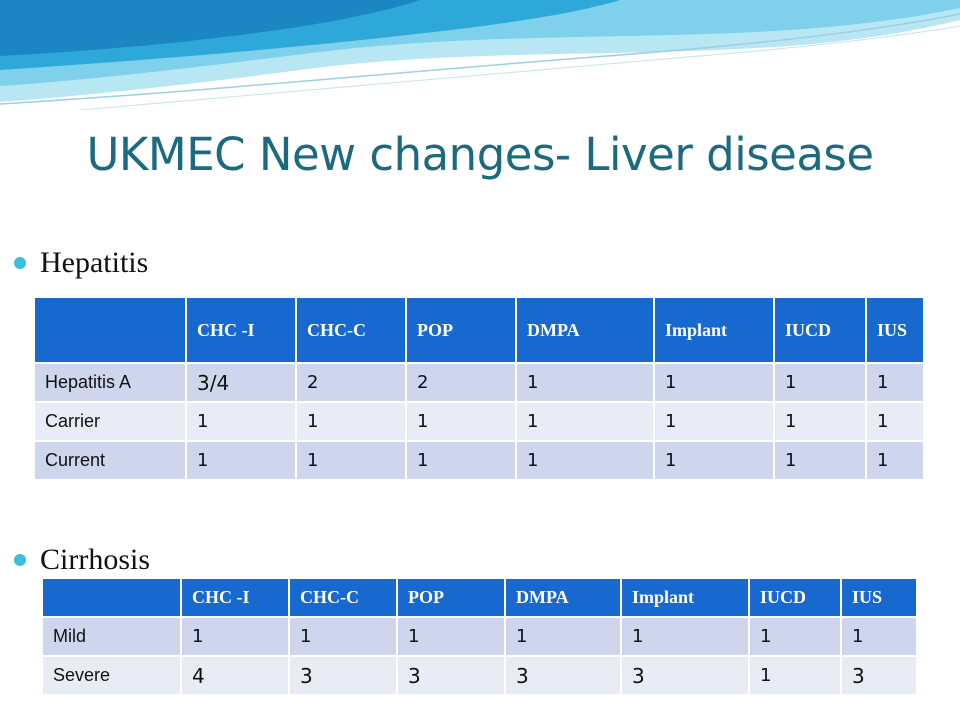 The height and width of the screenshot is (720, 960). What do you see at coordinates (112, 636) in the screenshot?
I see `row-label: Mild` at bounding box center [112, 636].